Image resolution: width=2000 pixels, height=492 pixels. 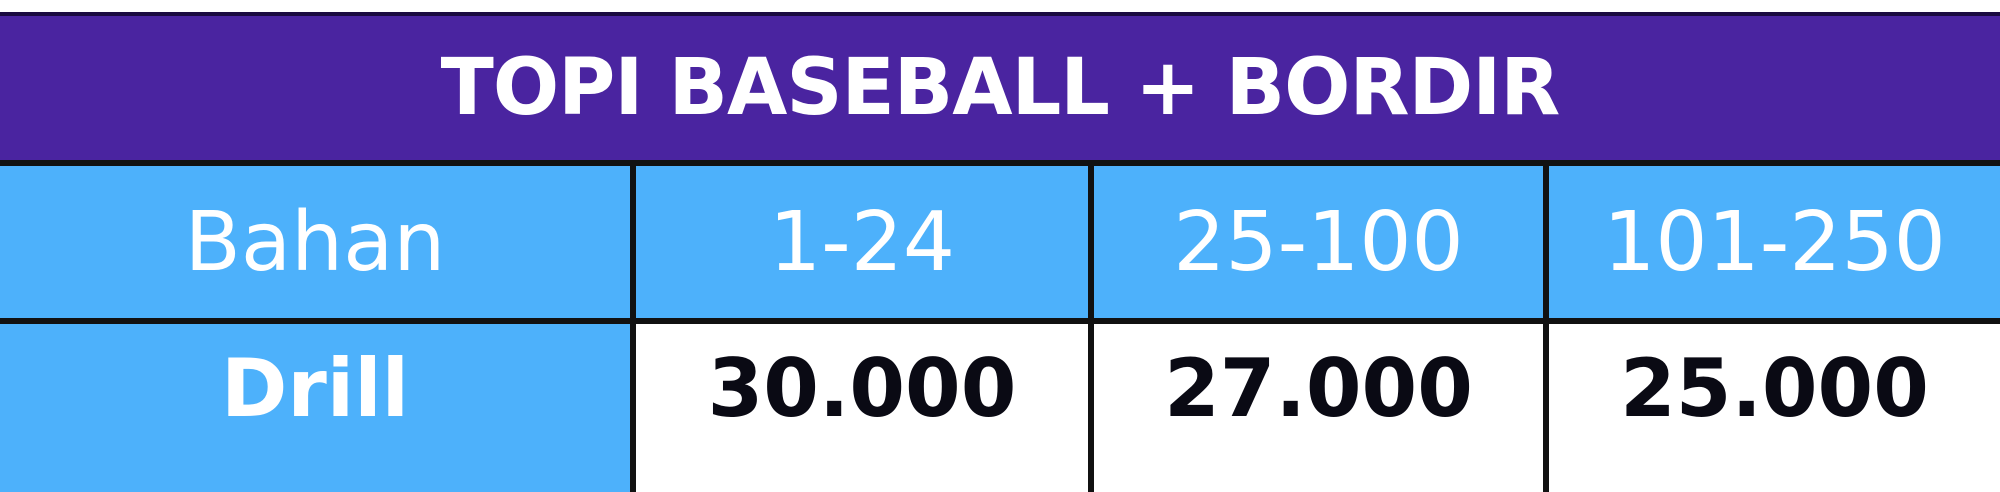 What do you see at coordinates (1771, 405) in the screenshot?
I see `price-cell: 25.000` at bounding box center [1771, 405].